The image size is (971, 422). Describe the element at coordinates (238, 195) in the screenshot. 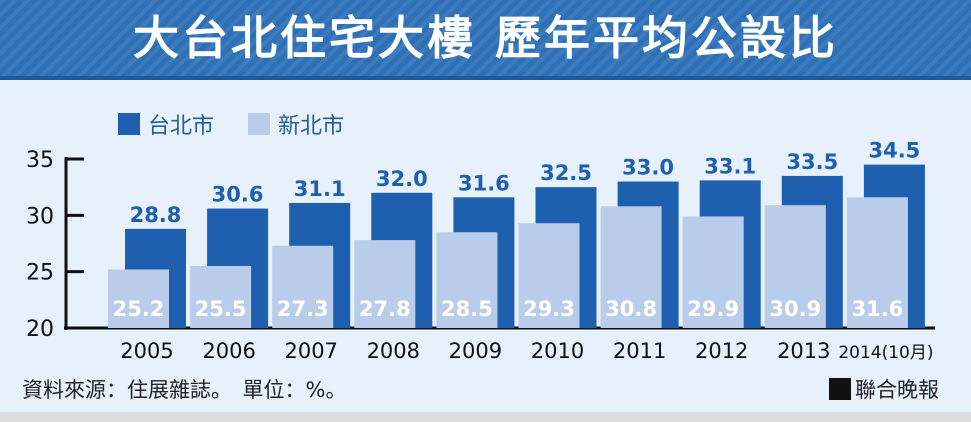

I see `data-label-taipei: 30.6` at that location.